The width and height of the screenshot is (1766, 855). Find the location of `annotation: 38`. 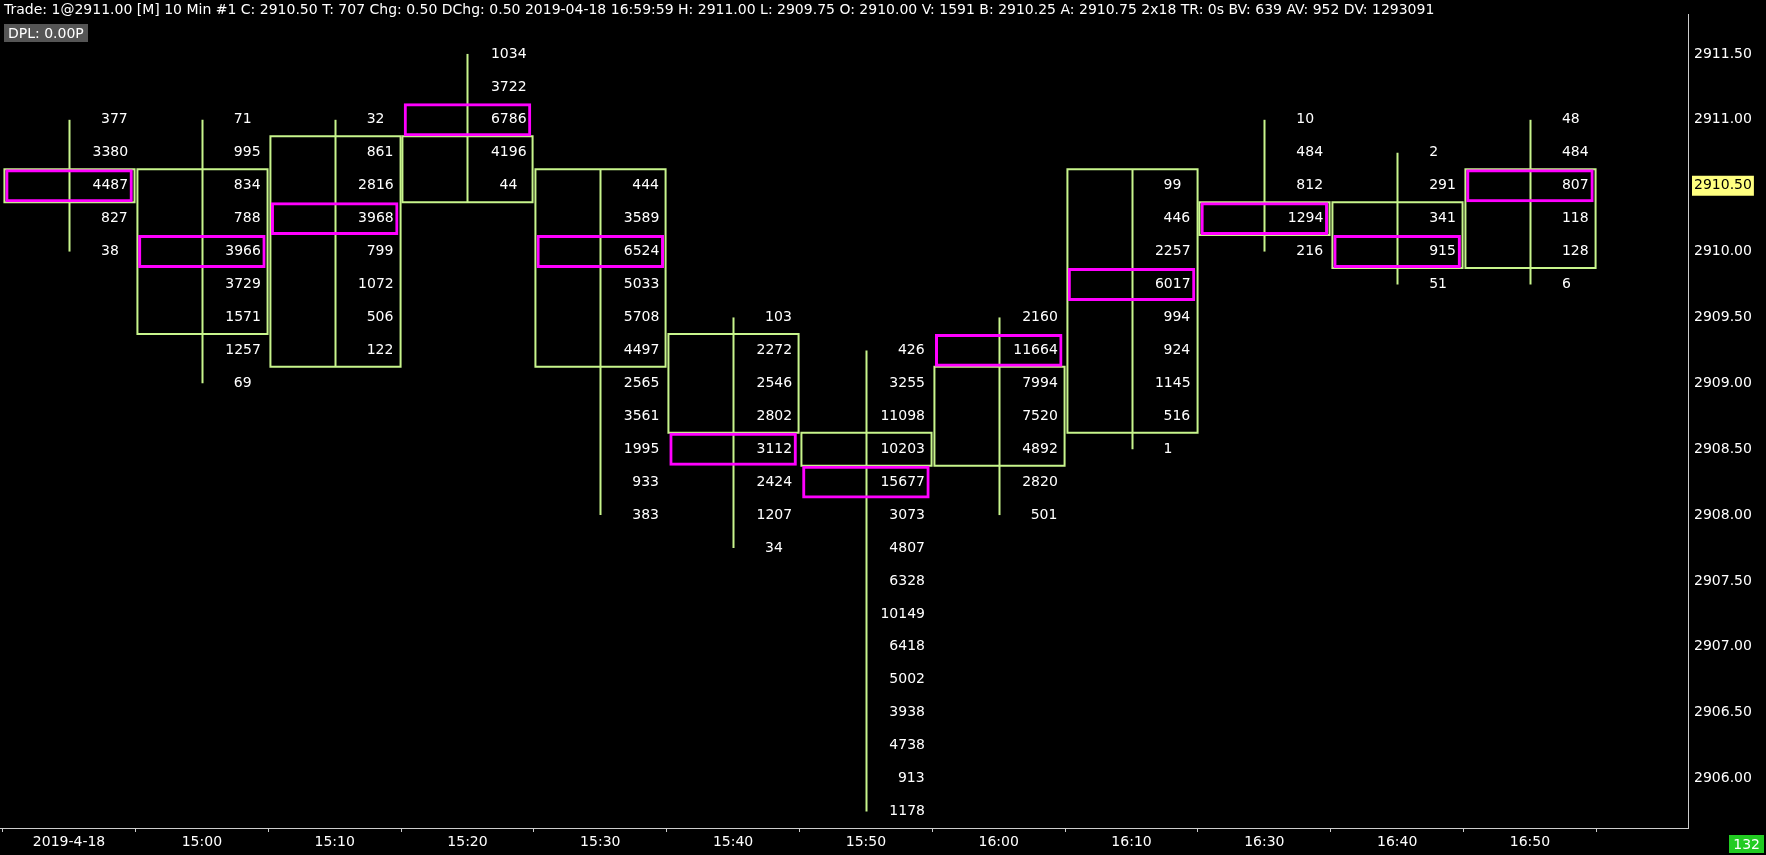

annotation: 38 is located at coordinates (110, 250).